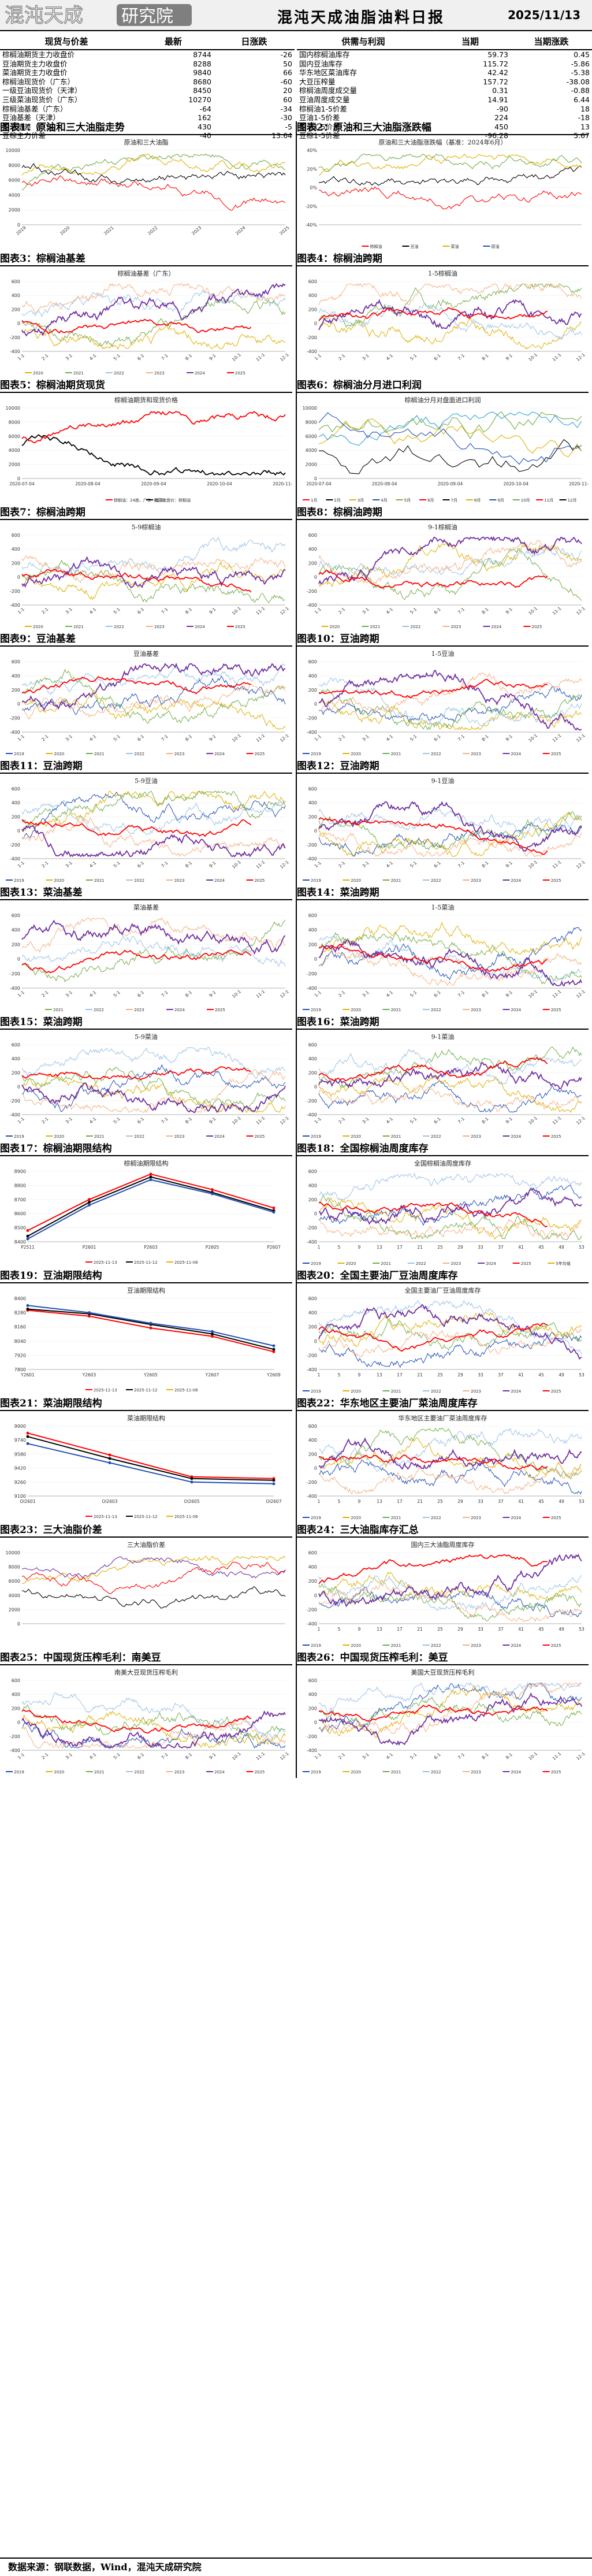 This screenshot has width=592, height=2576. What do you see at coordinates (460, 1629) in the screenshot?
I see `x-tick-label: 29` at bounding box center [460, 1629].